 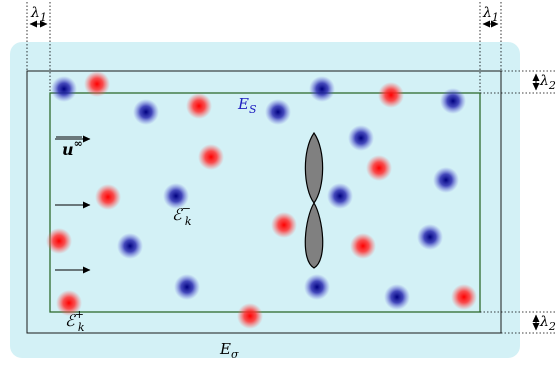 What do you see at coordinates (547, 82) in the screenshot?
I see `label-lambda2-top: λ2` at bounding box center [547, 82].